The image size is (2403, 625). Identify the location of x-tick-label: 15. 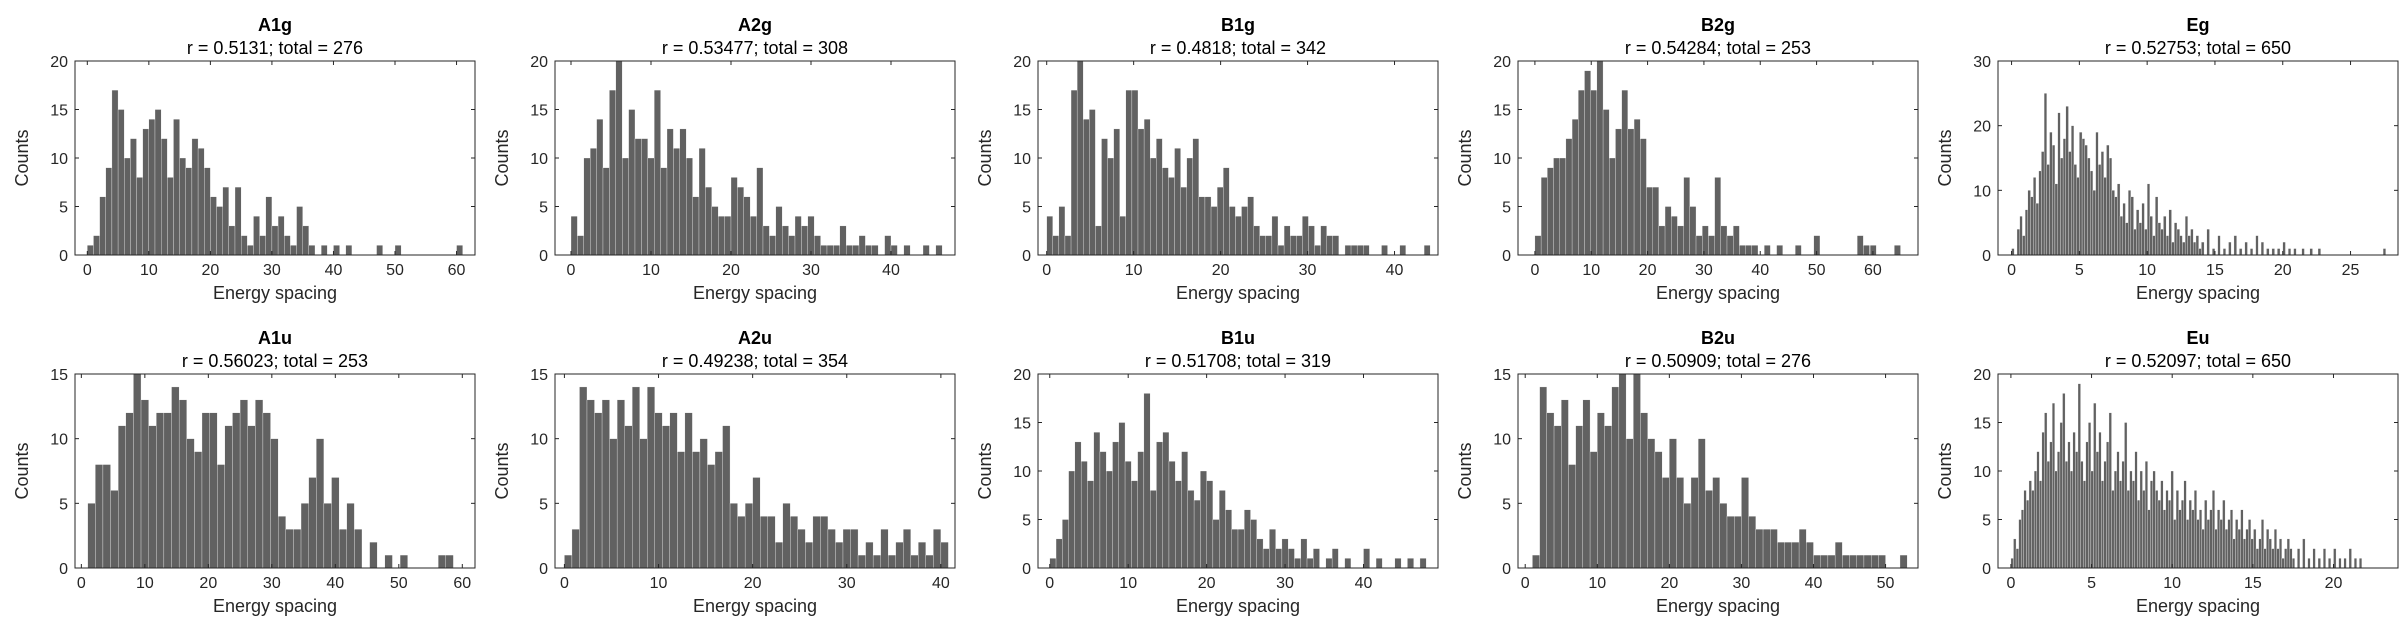
(2253, 583).